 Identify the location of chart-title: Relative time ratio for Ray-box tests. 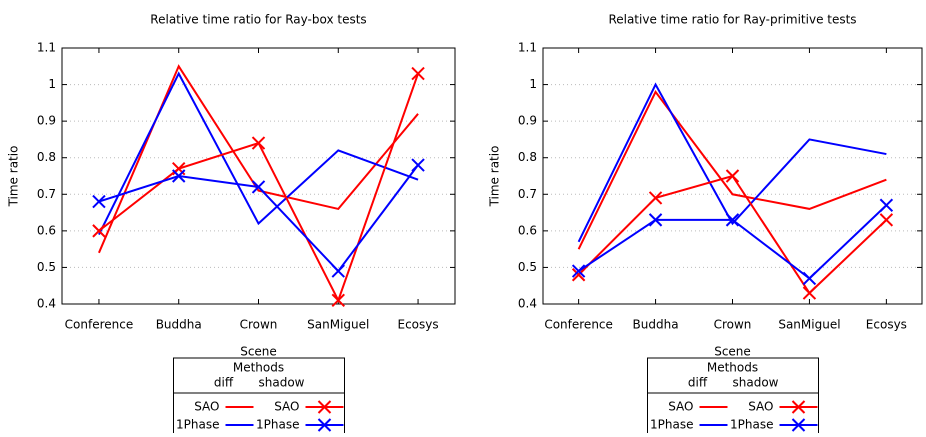
(258, 20).